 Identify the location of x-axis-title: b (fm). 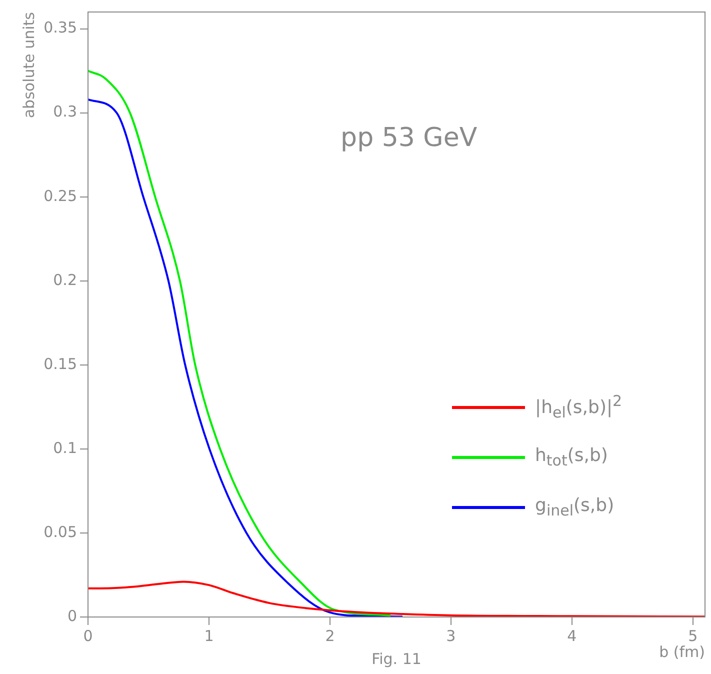
(682, 651).